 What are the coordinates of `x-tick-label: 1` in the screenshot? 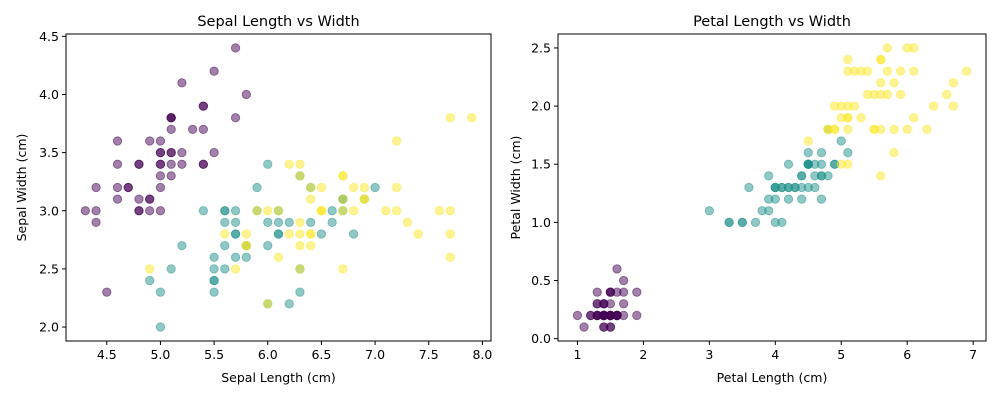 It's located at (577, 354).